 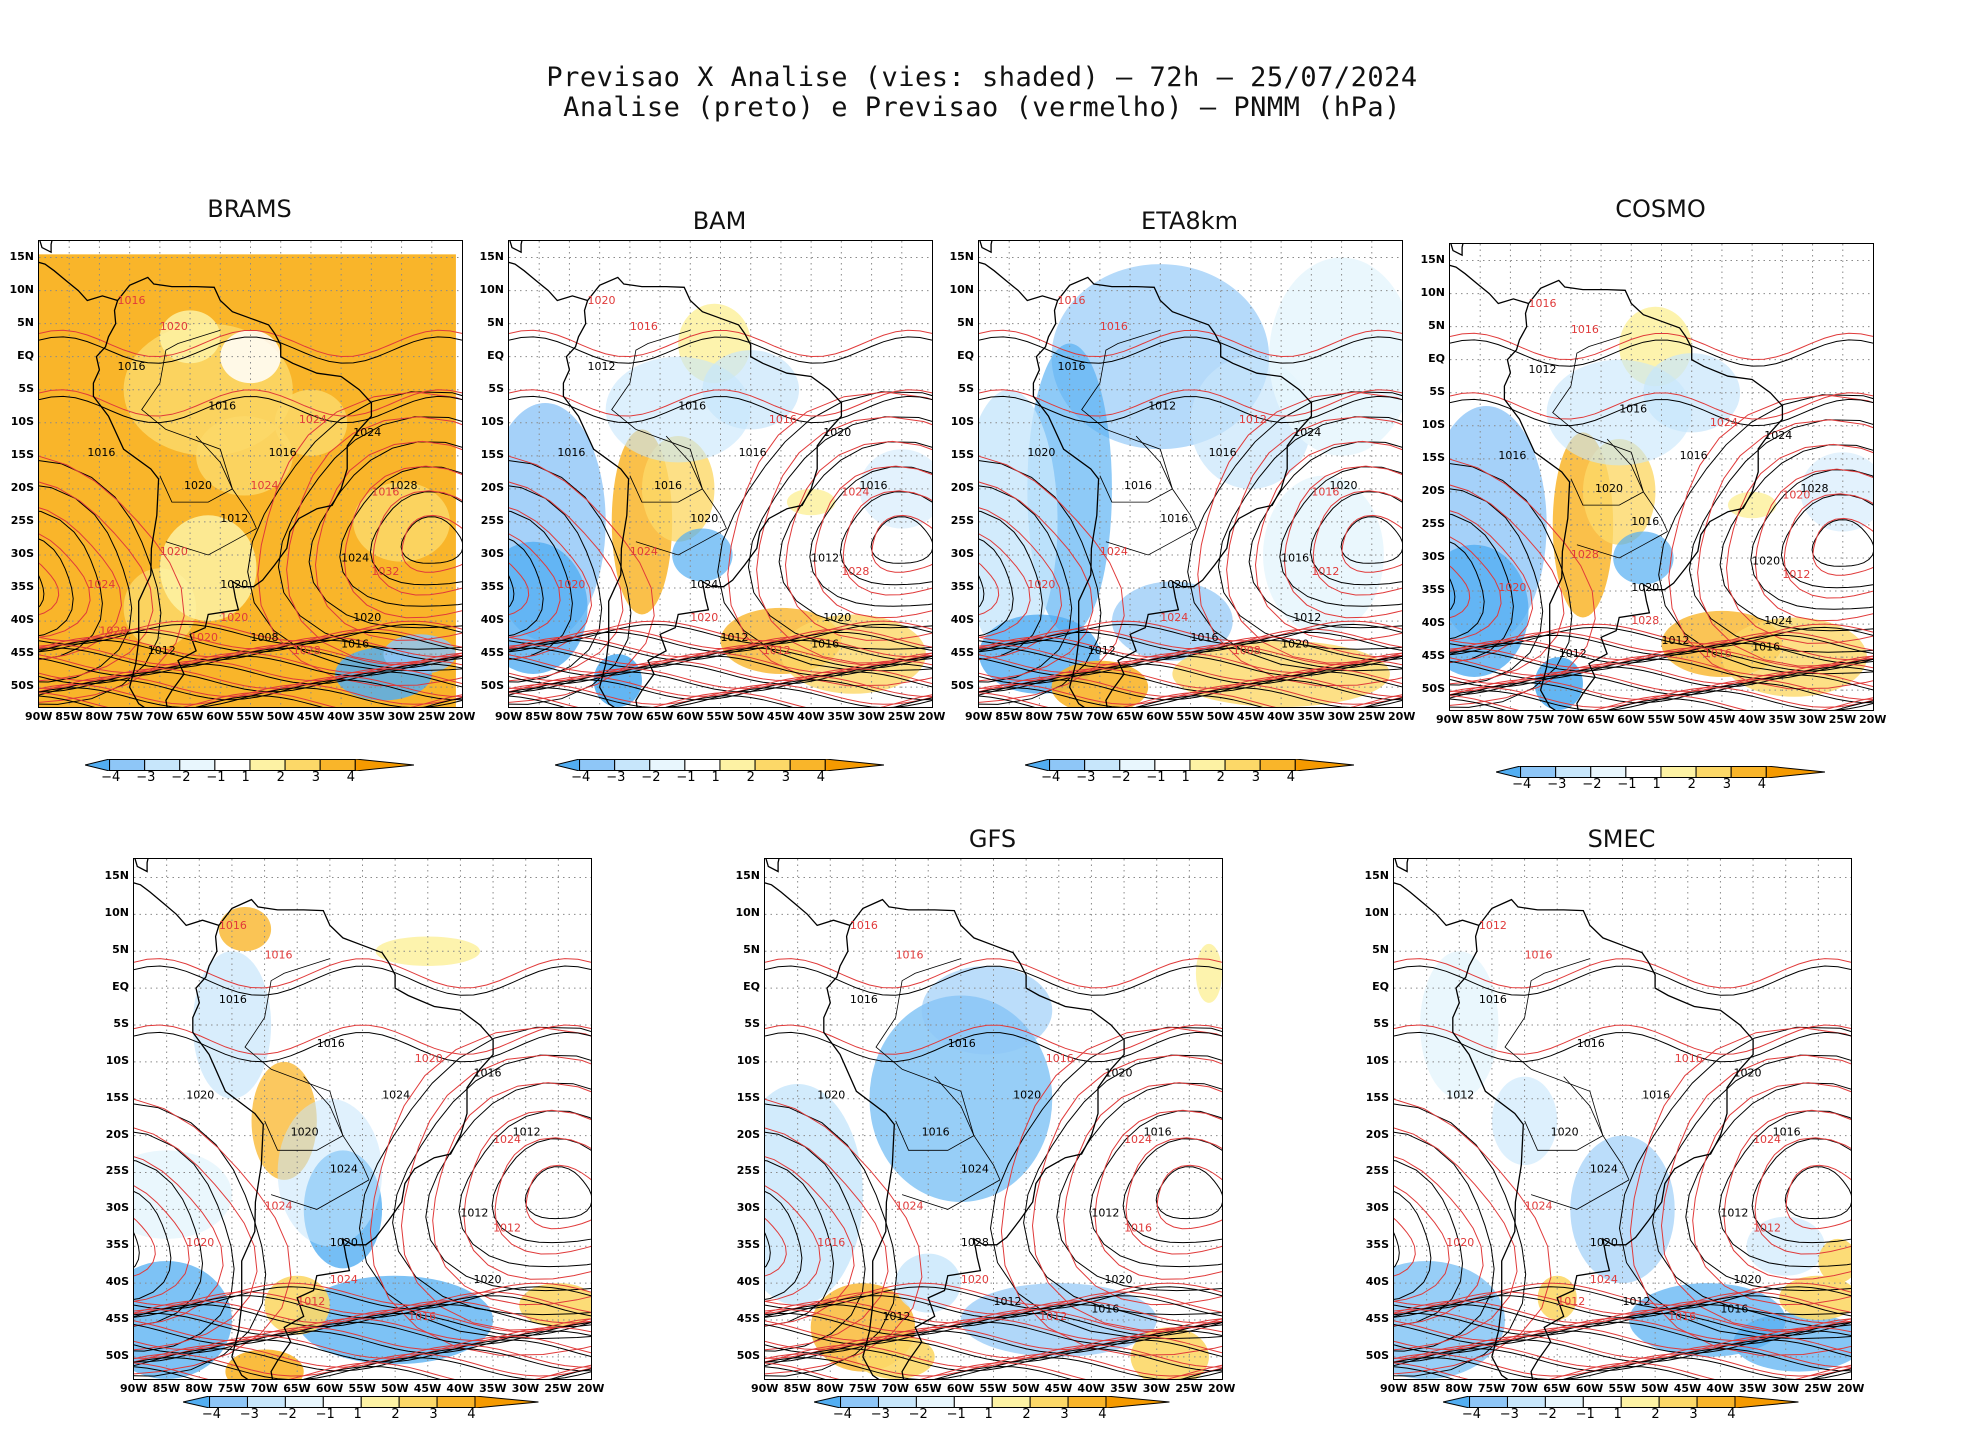 I want to click on lat-tick-label: 30S, so click(x=492, y=553).